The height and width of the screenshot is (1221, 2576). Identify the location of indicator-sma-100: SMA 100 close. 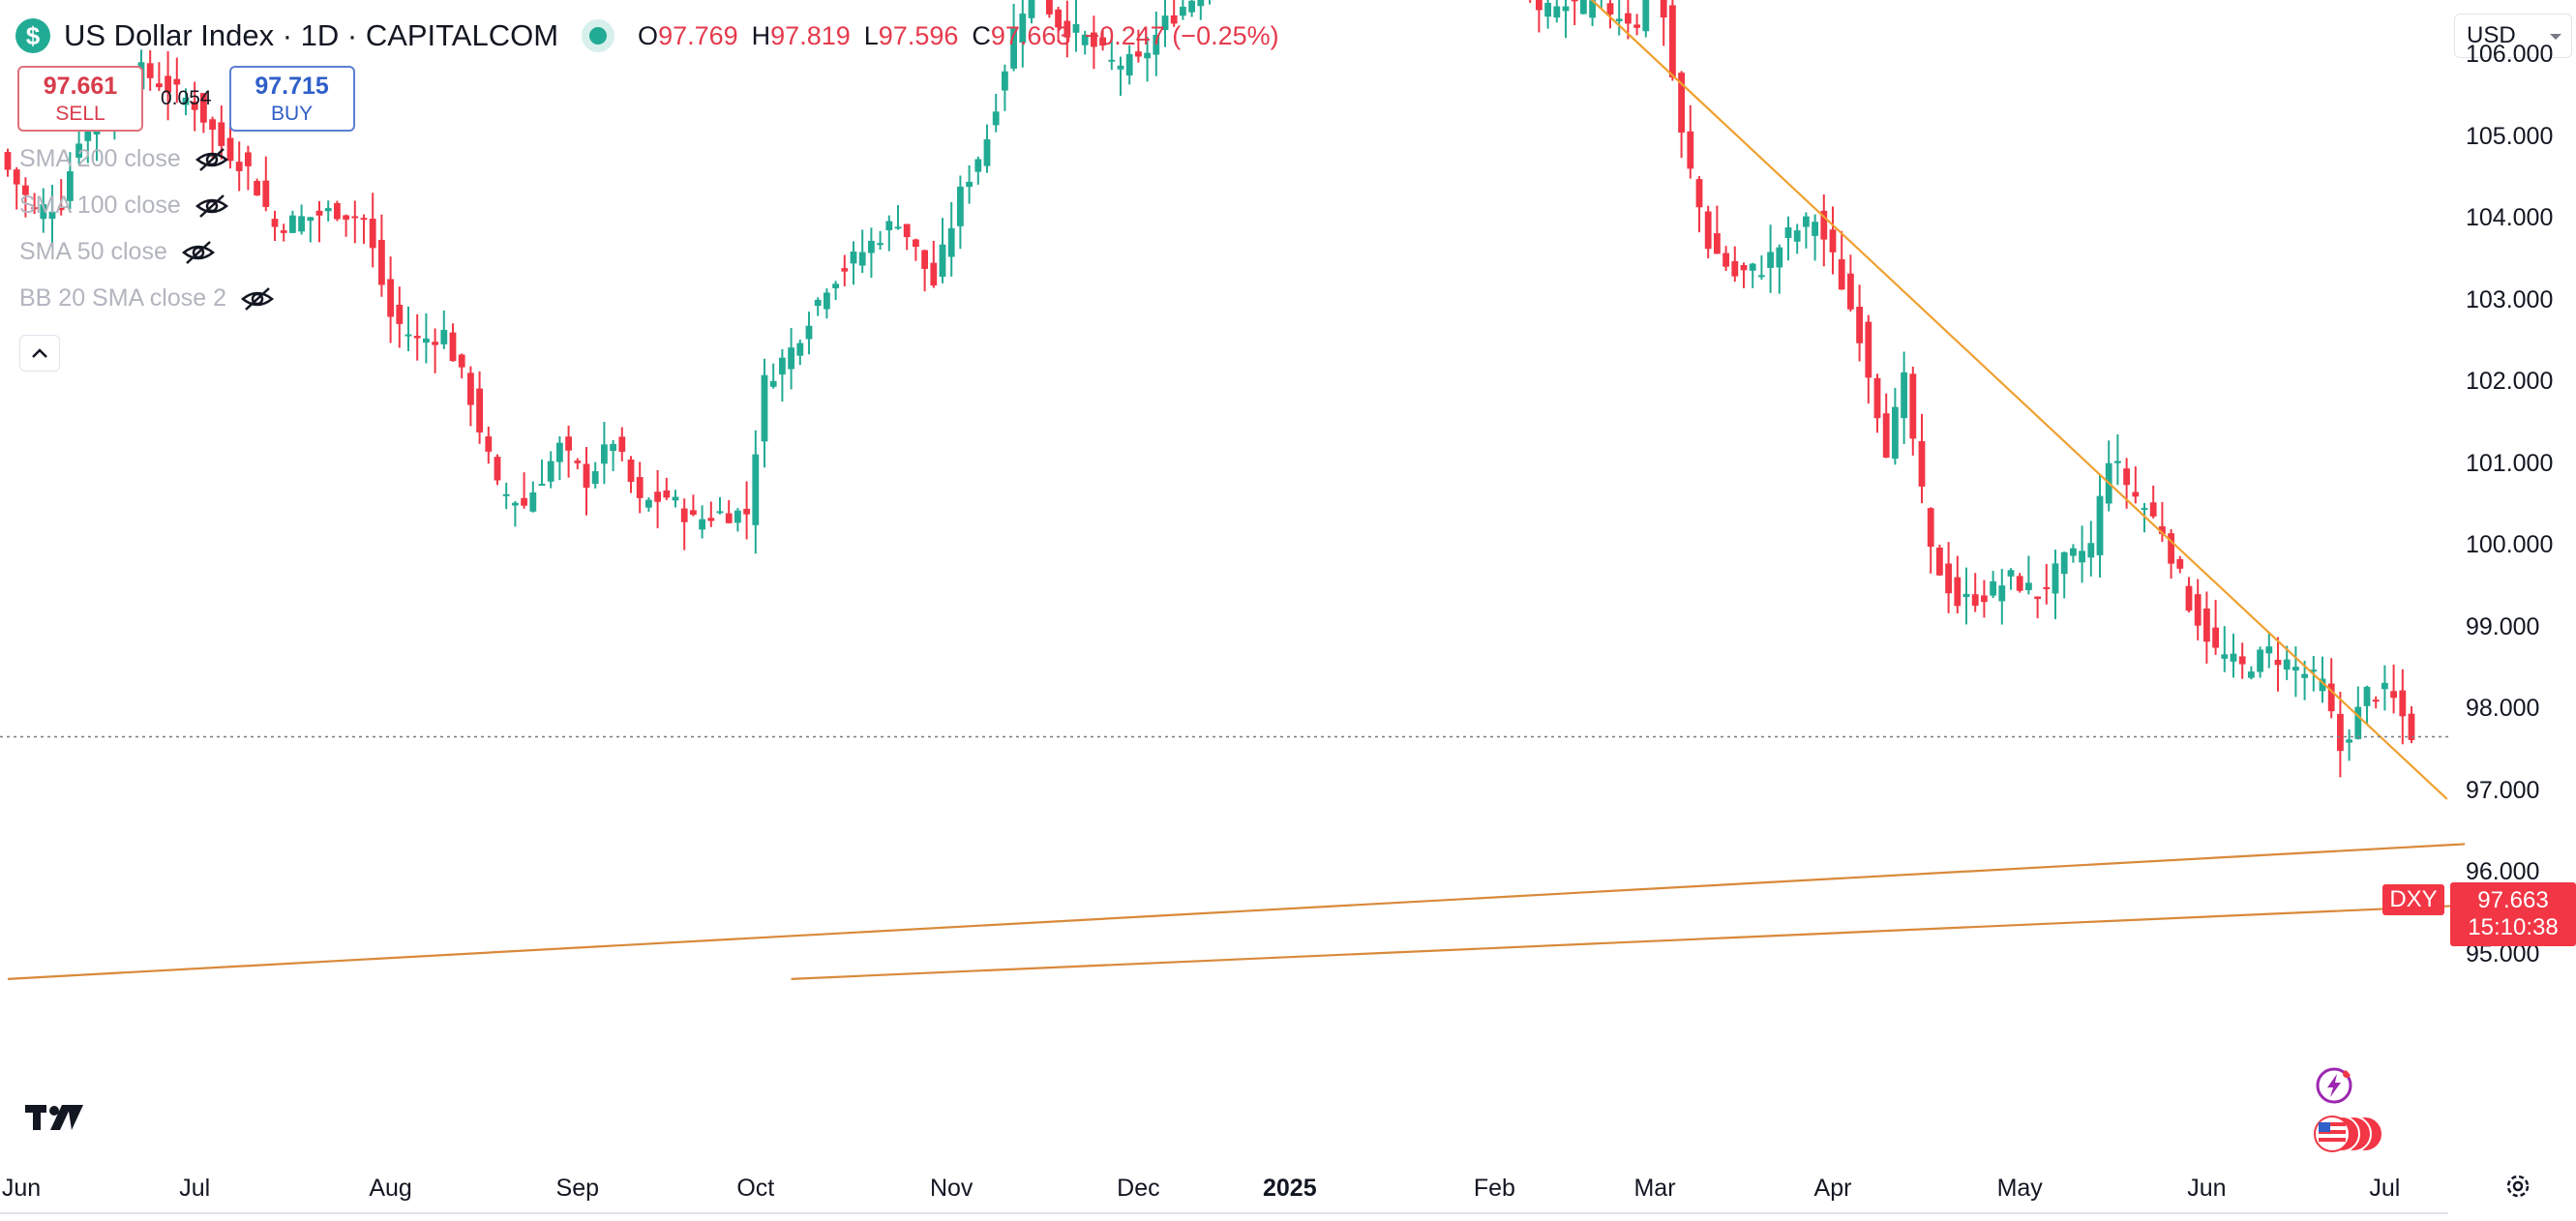
(124, 206).